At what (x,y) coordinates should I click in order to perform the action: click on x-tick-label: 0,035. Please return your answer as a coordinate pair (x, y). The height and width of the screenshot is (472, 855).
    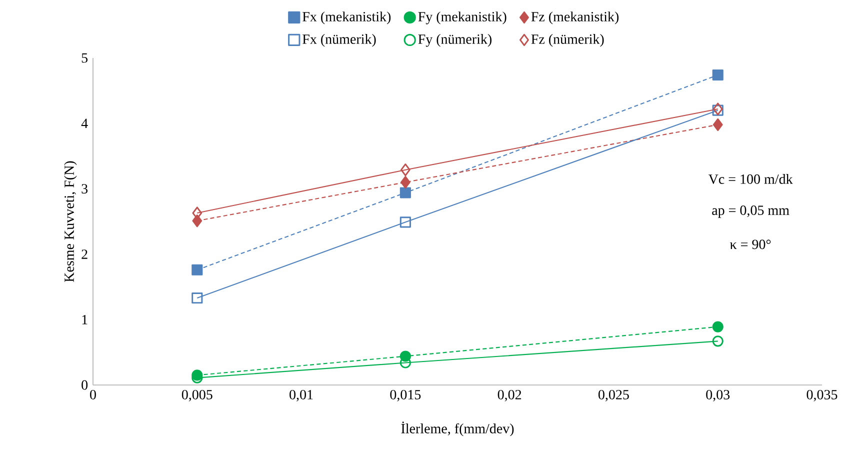
    Looking at the image, I should click on (822, 396).